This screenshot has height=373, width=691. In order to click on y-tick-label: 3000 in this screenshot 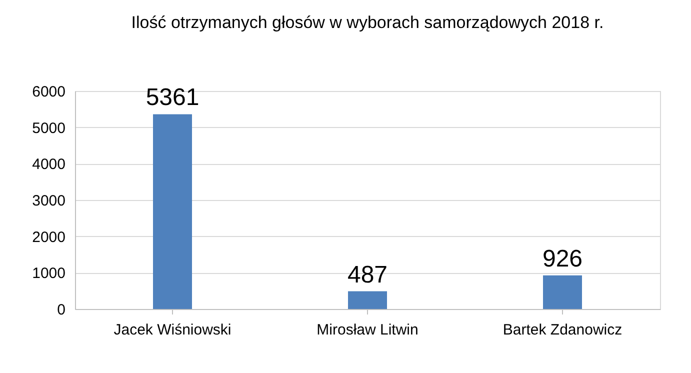, I will do `click(49, 201)`.